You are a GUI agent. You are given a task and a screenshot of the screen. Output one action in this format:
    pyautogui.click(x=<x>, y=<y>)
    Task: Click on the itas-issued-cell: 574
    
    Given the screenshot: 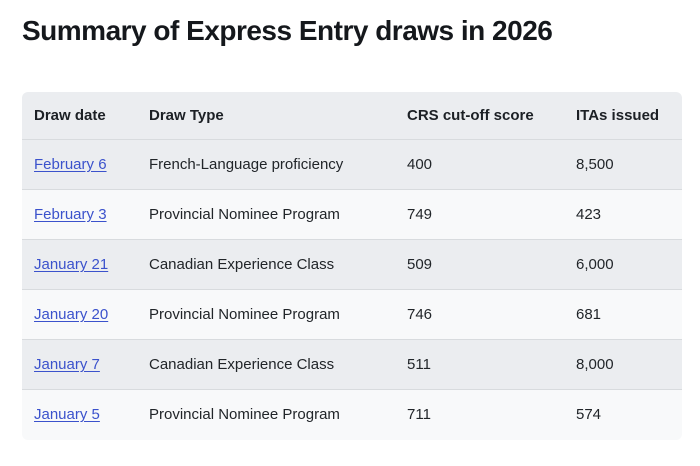 What is the action you would take?
    pyautogui.click(x=623, y=414)
    